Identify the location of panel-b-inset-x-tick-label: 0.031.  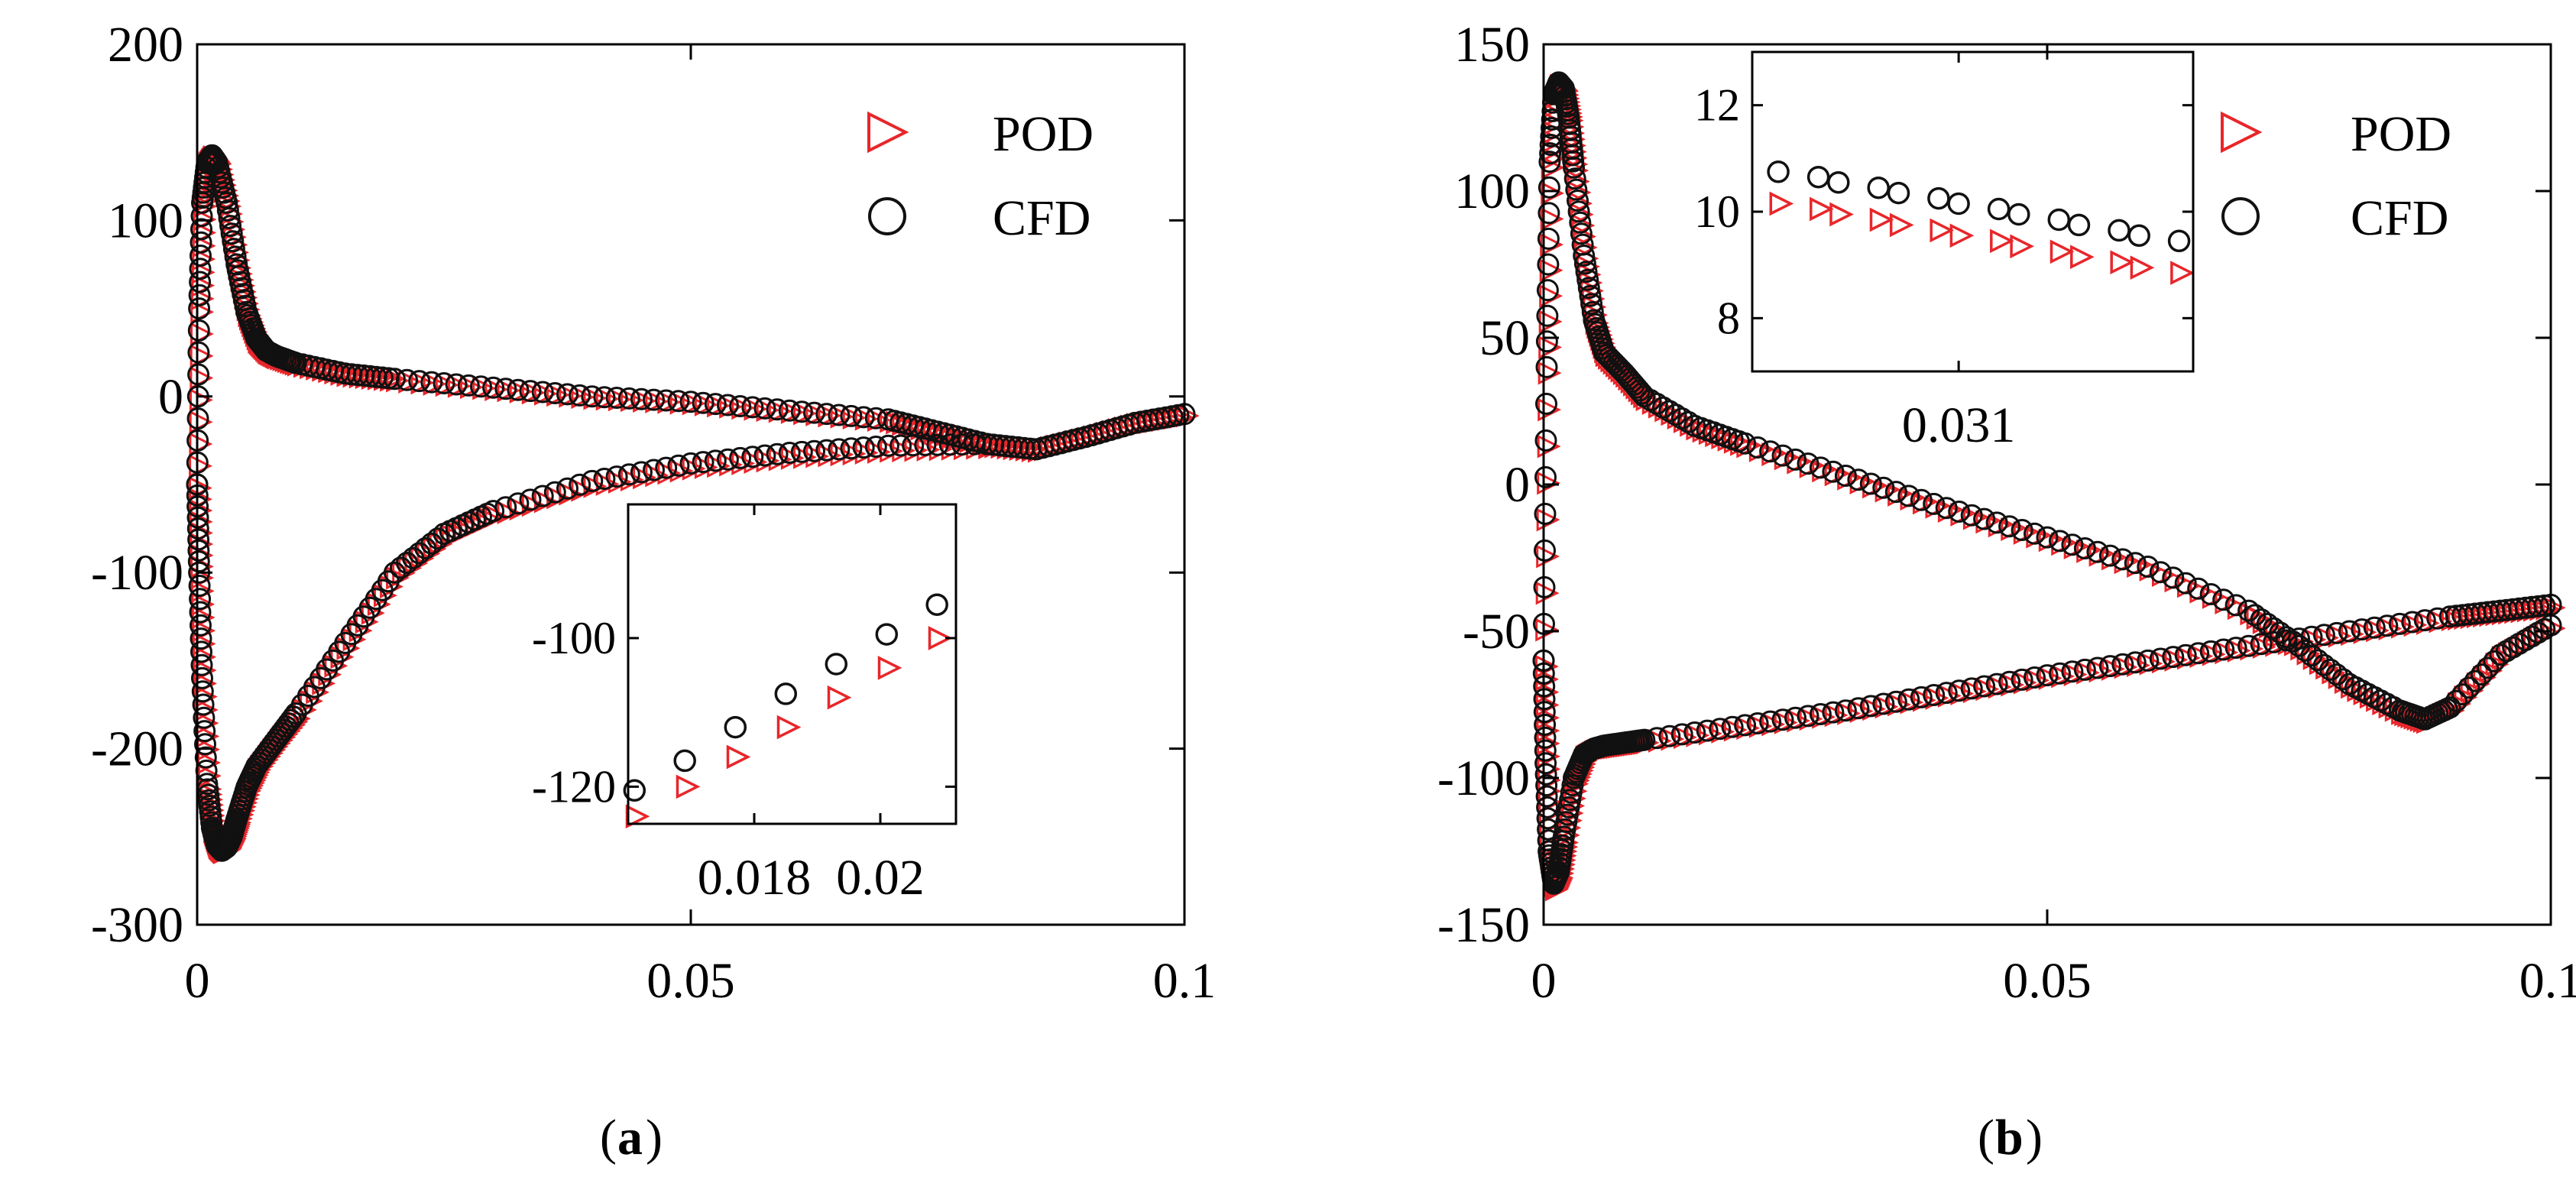
(1959, 425).